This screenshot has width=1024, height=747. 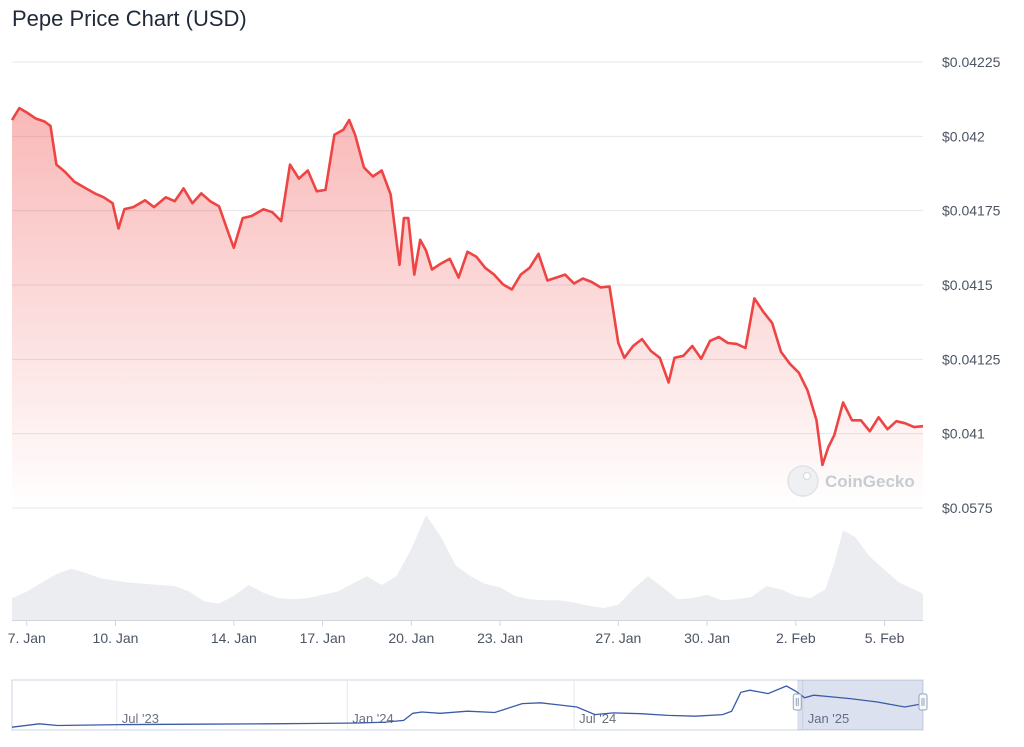 I want to click on coingecko-watermark: CoinGecko, so click(x=851, y=481).